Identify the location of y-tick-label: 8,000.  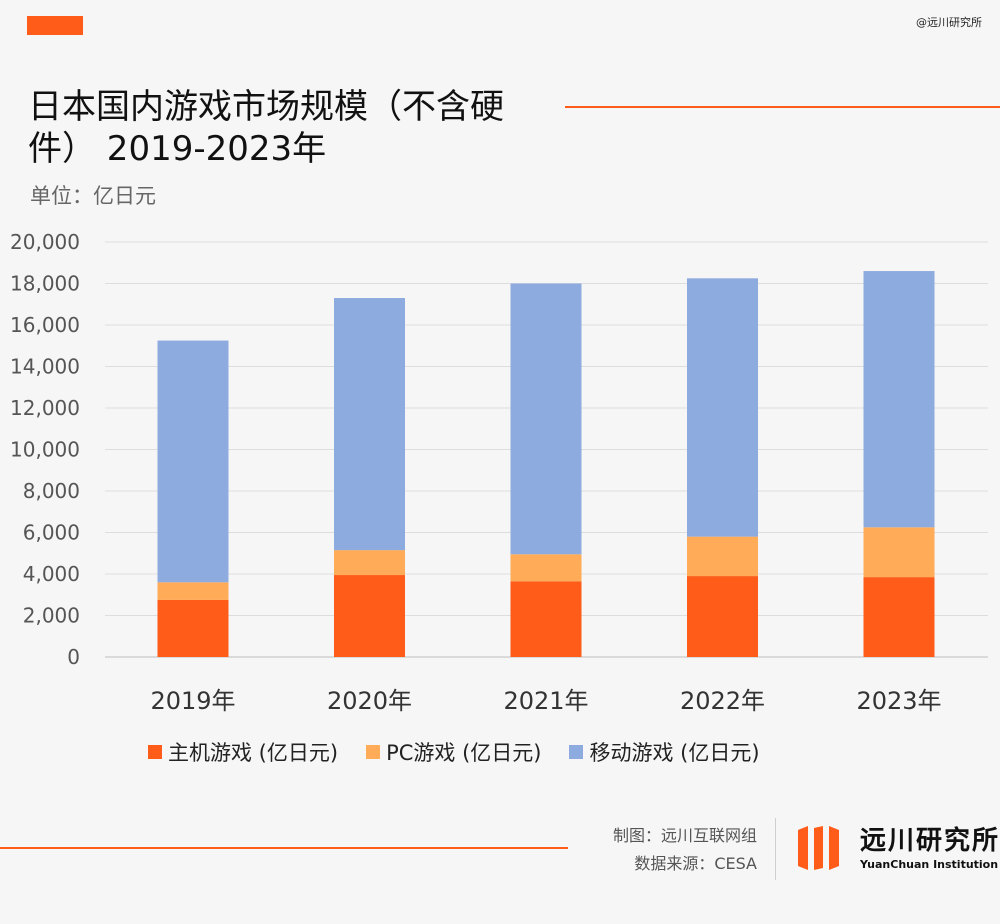
(51, 491).